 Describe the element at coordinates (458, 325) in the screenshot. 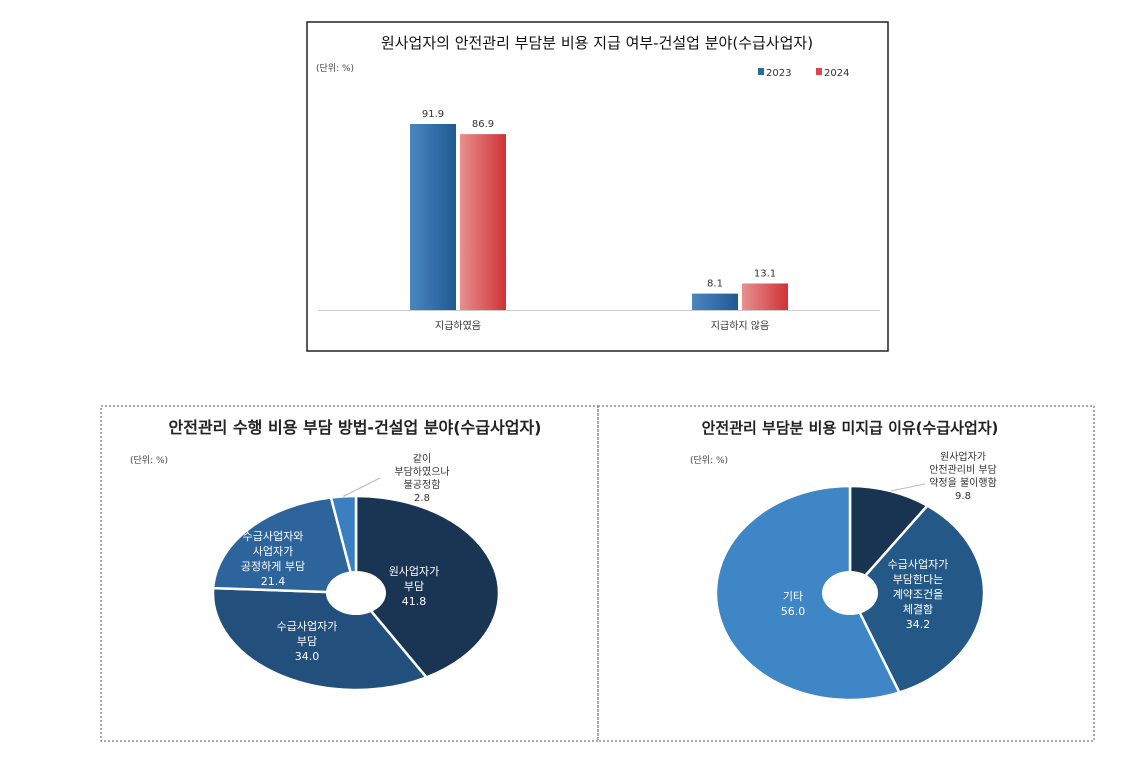

I see `x-tick-label: 지급하였음` at that location.